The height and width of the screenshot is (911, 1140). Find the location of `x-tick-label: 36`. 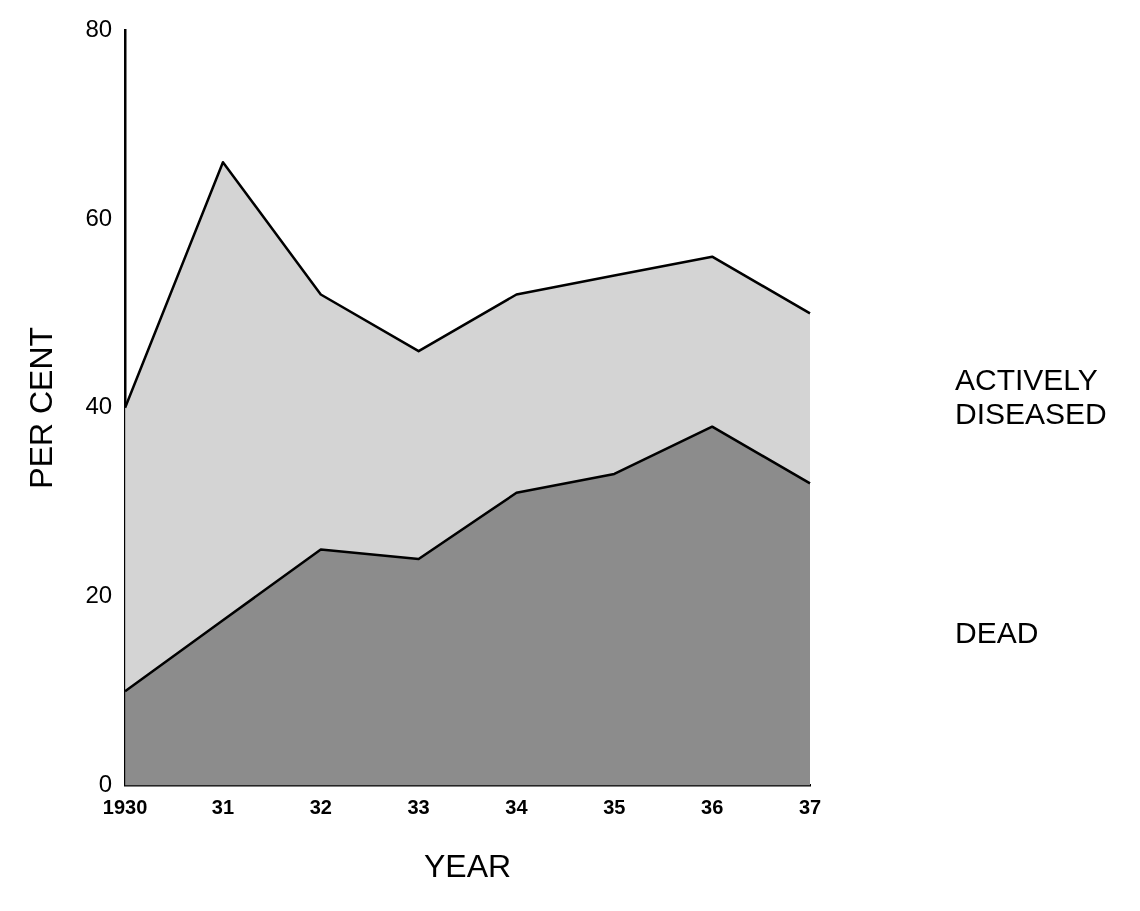

x-tick-label: 36 is located at coordinates (712, 807).